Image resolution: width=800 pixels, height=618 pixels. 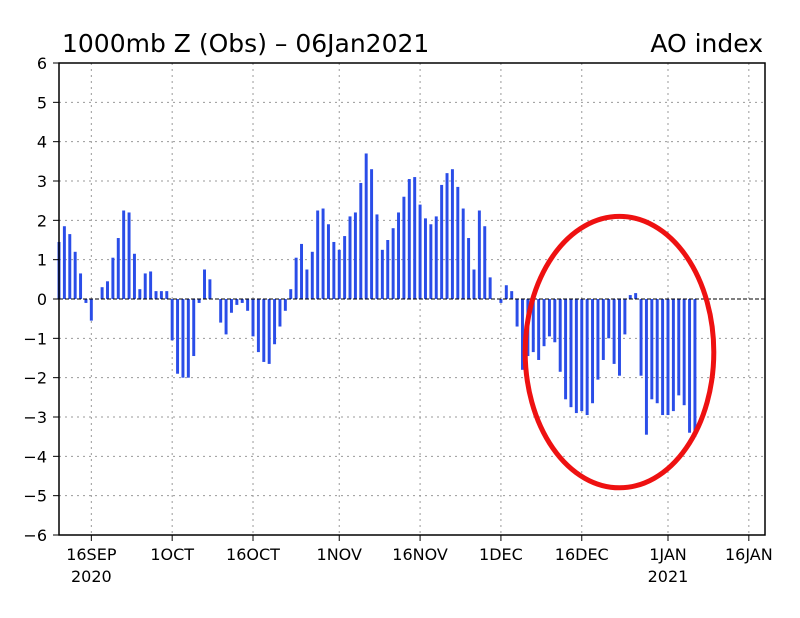 I want to click on highlight-circle, so click(x=619, y=352).